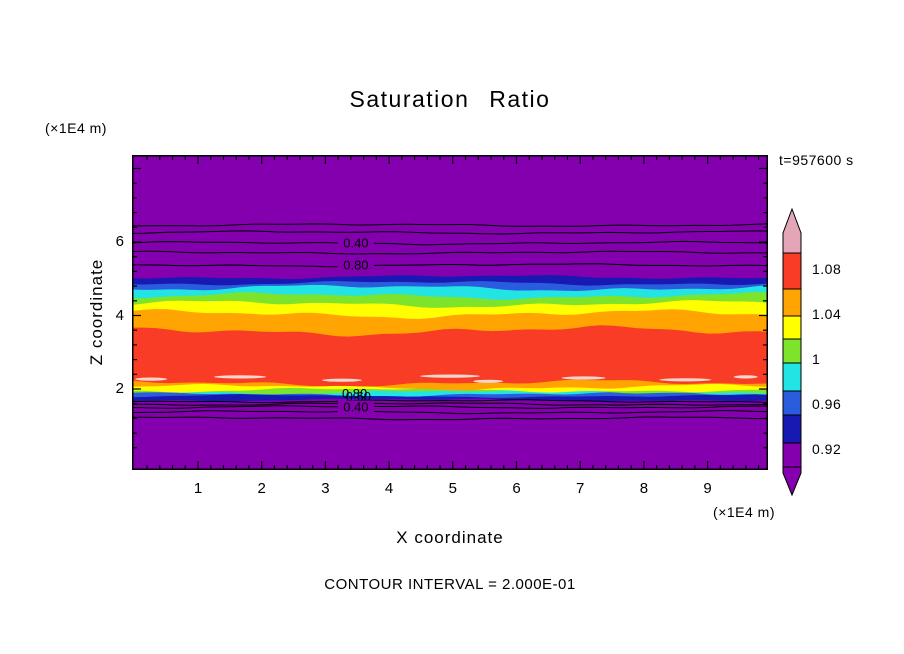 The image size is (904, 654). Describe the element at coordinates (355, 325) in the screenshot. I see `contour-value-labels: 0.400.800.800.600.40` at that location.